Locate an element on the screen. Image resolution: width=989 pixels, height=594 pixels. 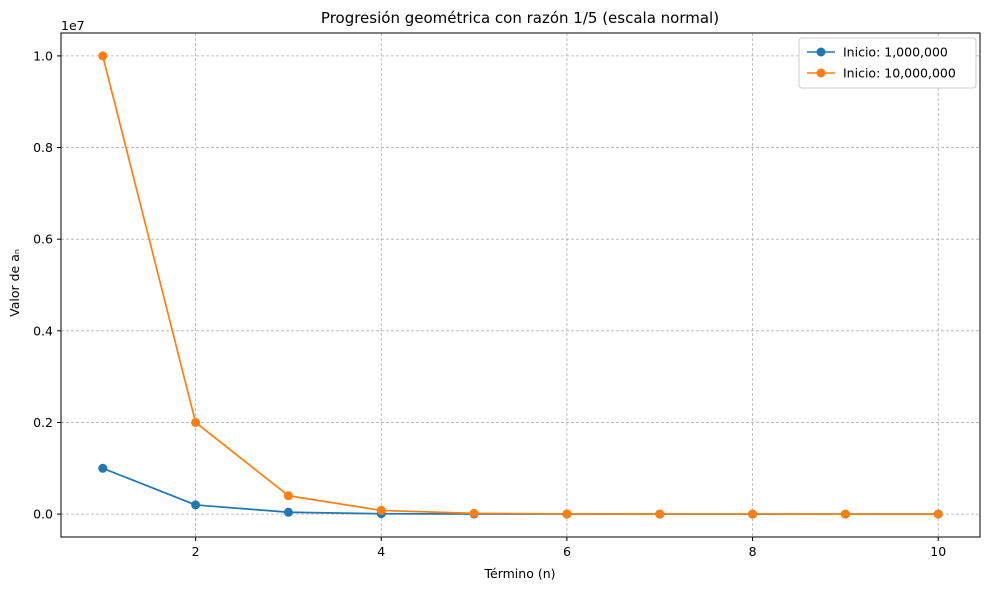
y-tick-label: 0.2 is located at coordinates (43, 422).